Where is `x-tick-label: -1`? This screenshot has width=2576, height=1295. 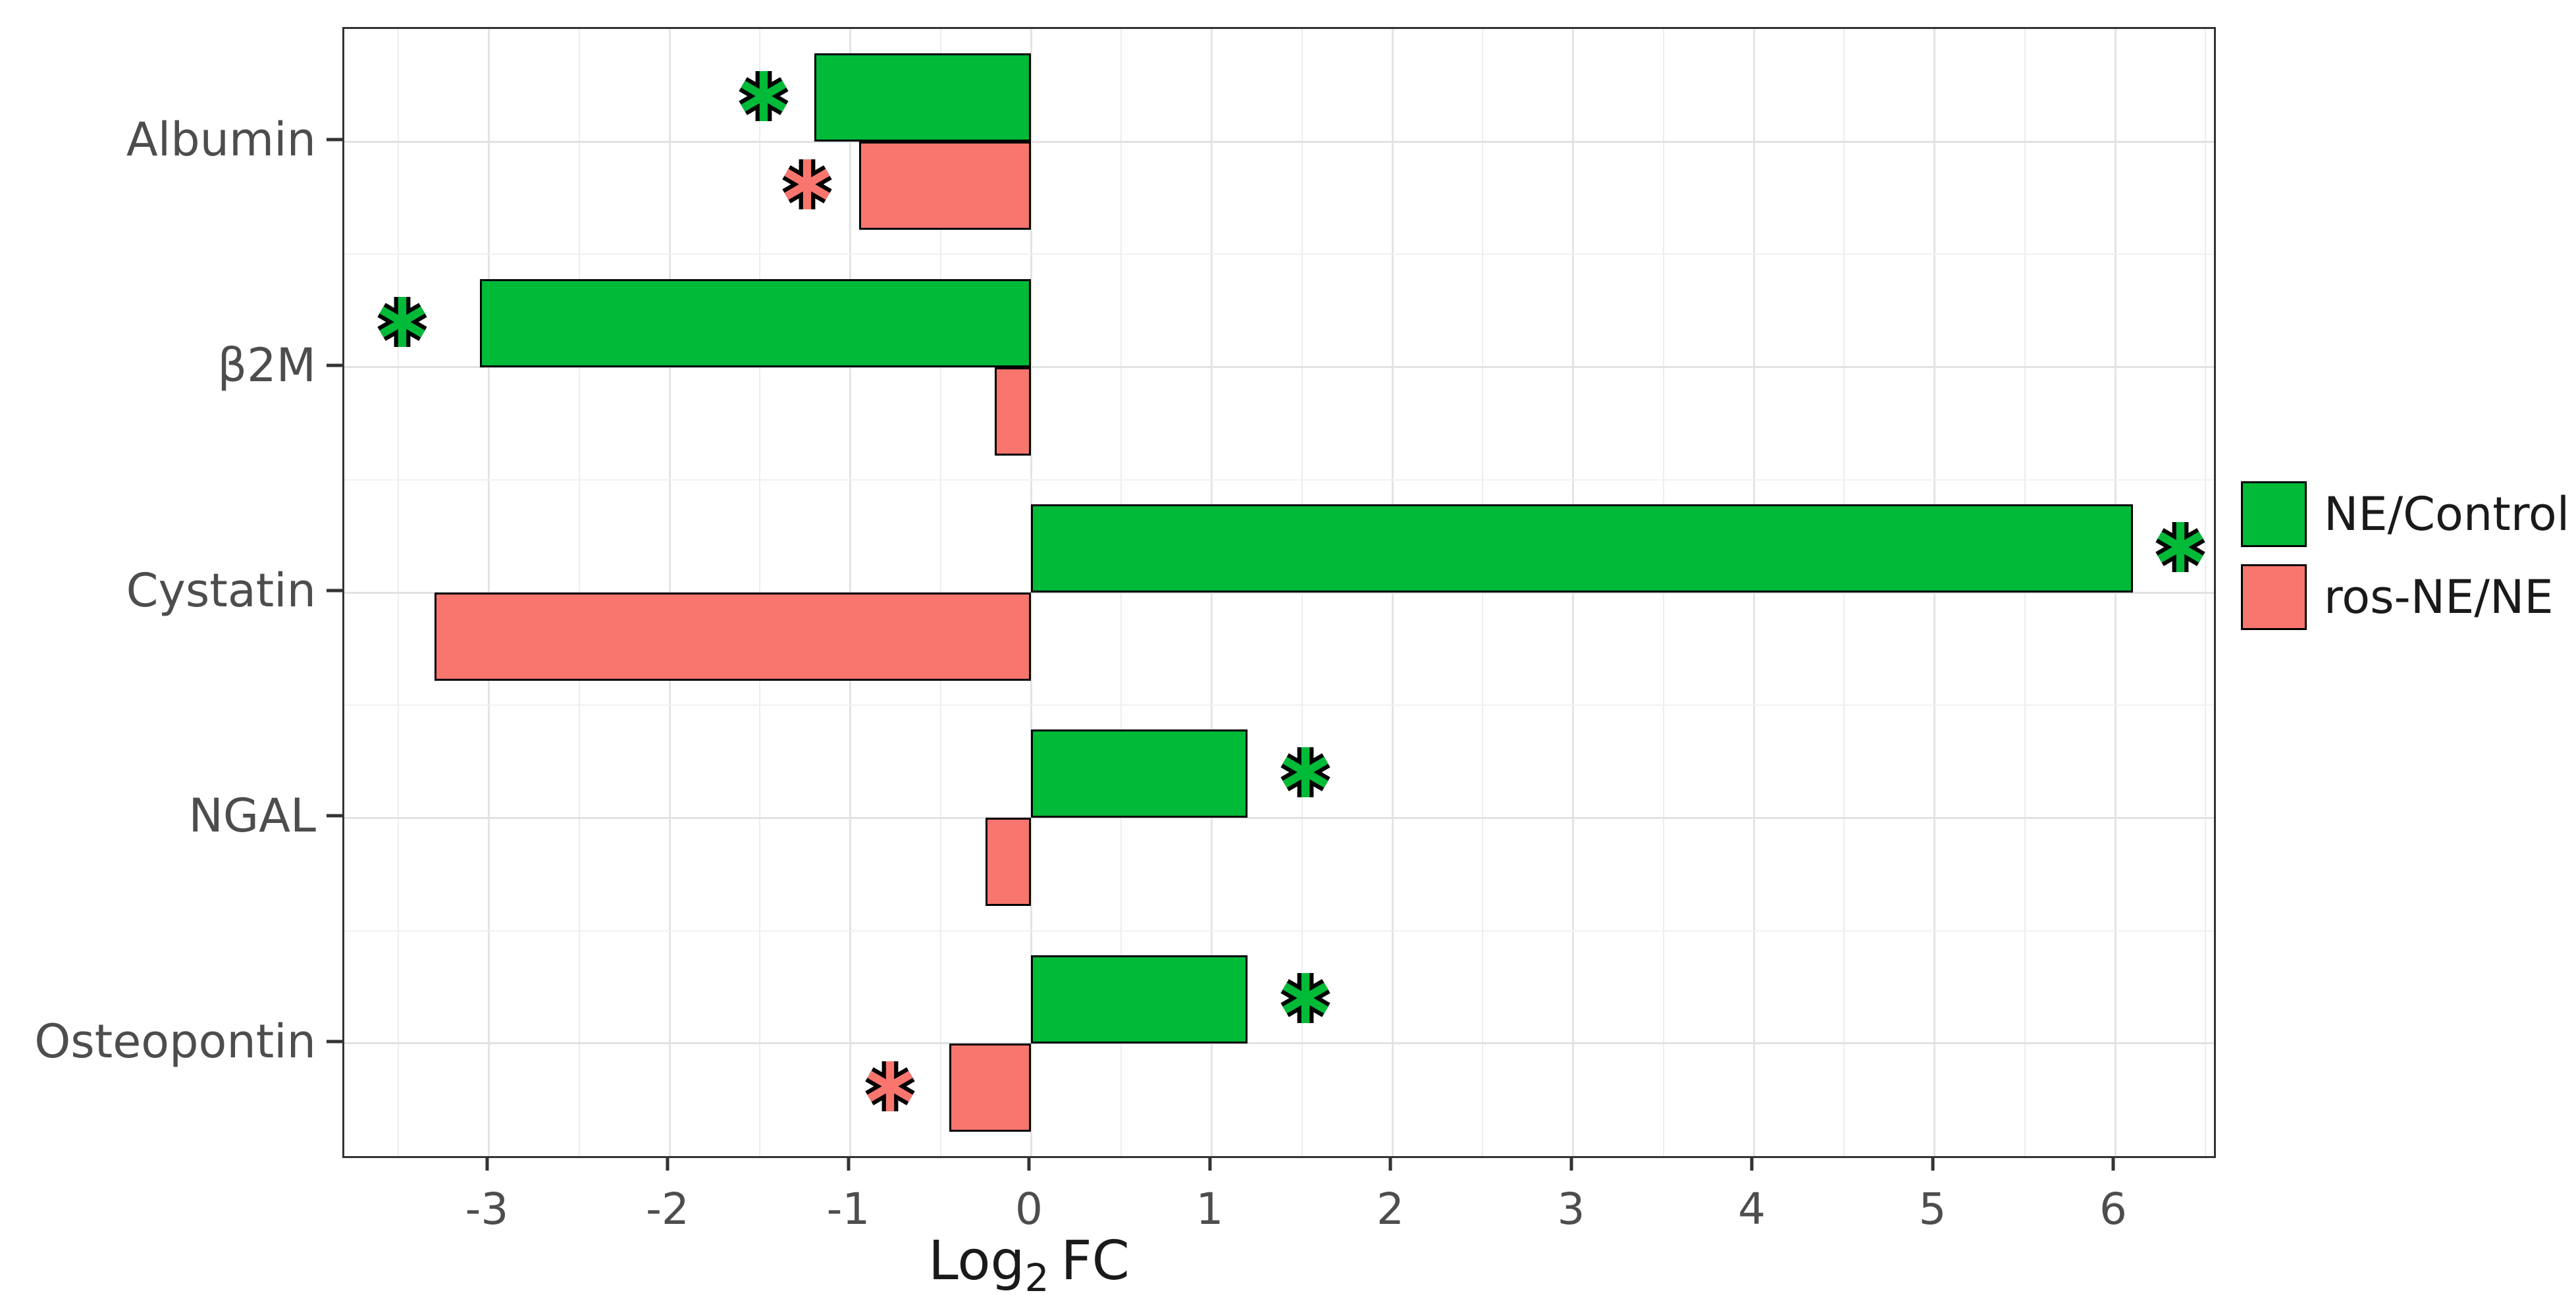
x-tick-label: -1 is located at coordinates (848, 1209).